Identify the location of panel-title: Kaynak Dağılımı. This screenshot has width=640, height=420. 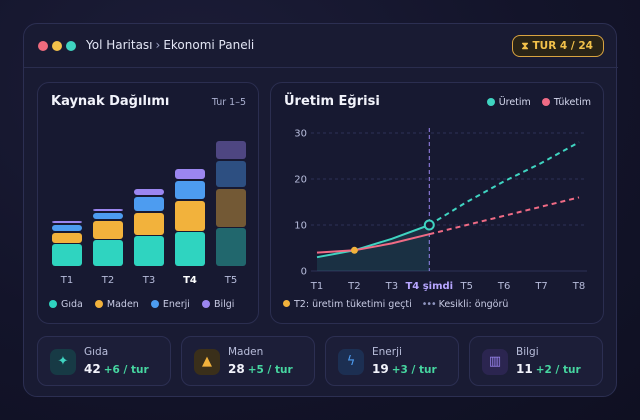
(110, 101).